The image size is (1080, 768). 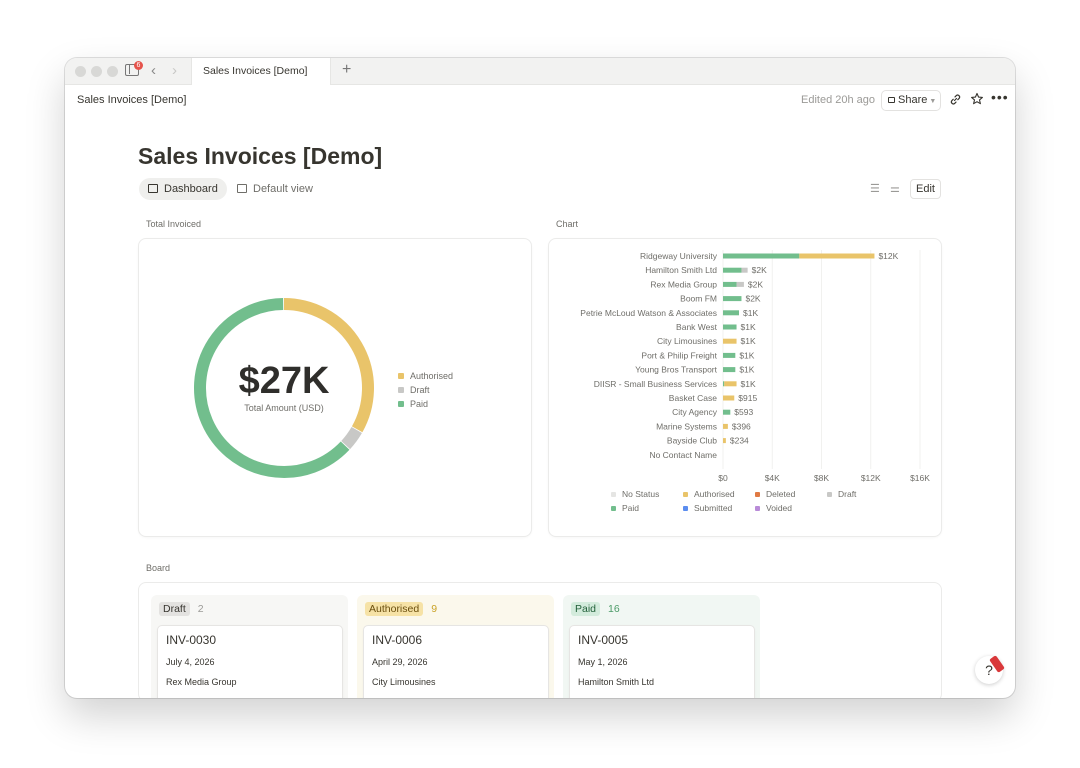 What do you see at coordinates (676, 370) in the screenshot?
I see `y-category-label: Young Bros Transport` at bounding box center [676, 370].